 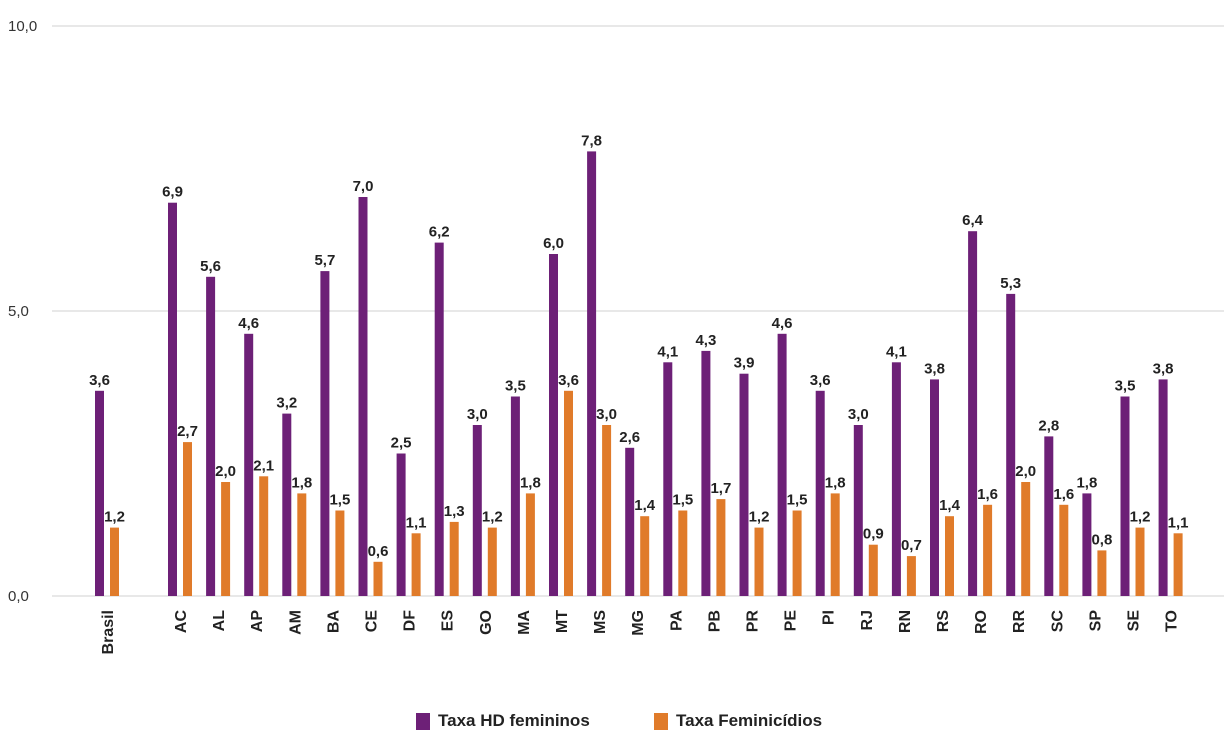 What do you see at coordinates (1178, 522) in the screenshot?
I see `data-label-feminicidios: 1,1` at bounding box center [1178, 522].